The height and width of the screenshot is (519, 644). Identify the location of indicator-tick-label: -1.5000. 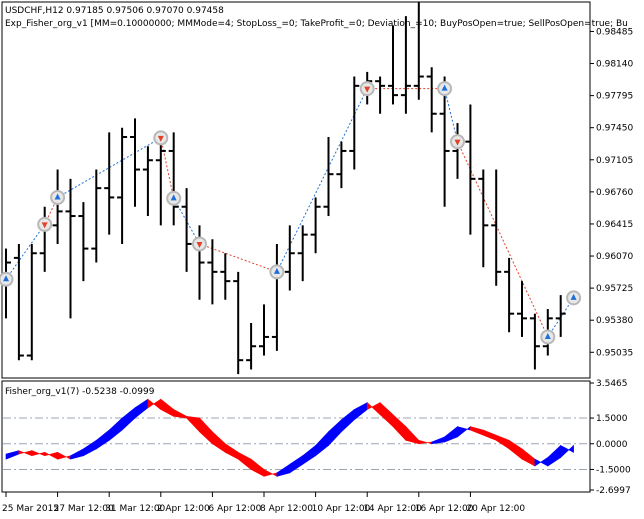
(613, 470).